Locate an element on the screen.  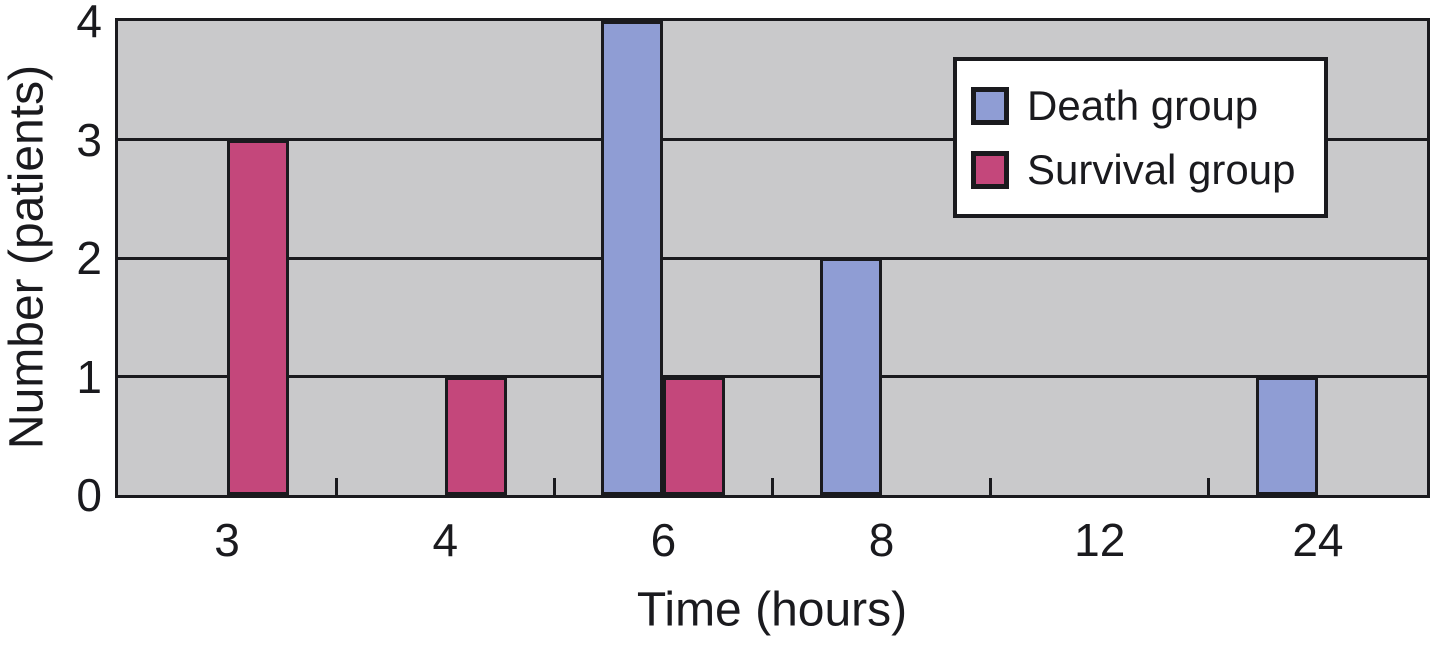
death-group-bar-8h is located at coordinates (850, 376).